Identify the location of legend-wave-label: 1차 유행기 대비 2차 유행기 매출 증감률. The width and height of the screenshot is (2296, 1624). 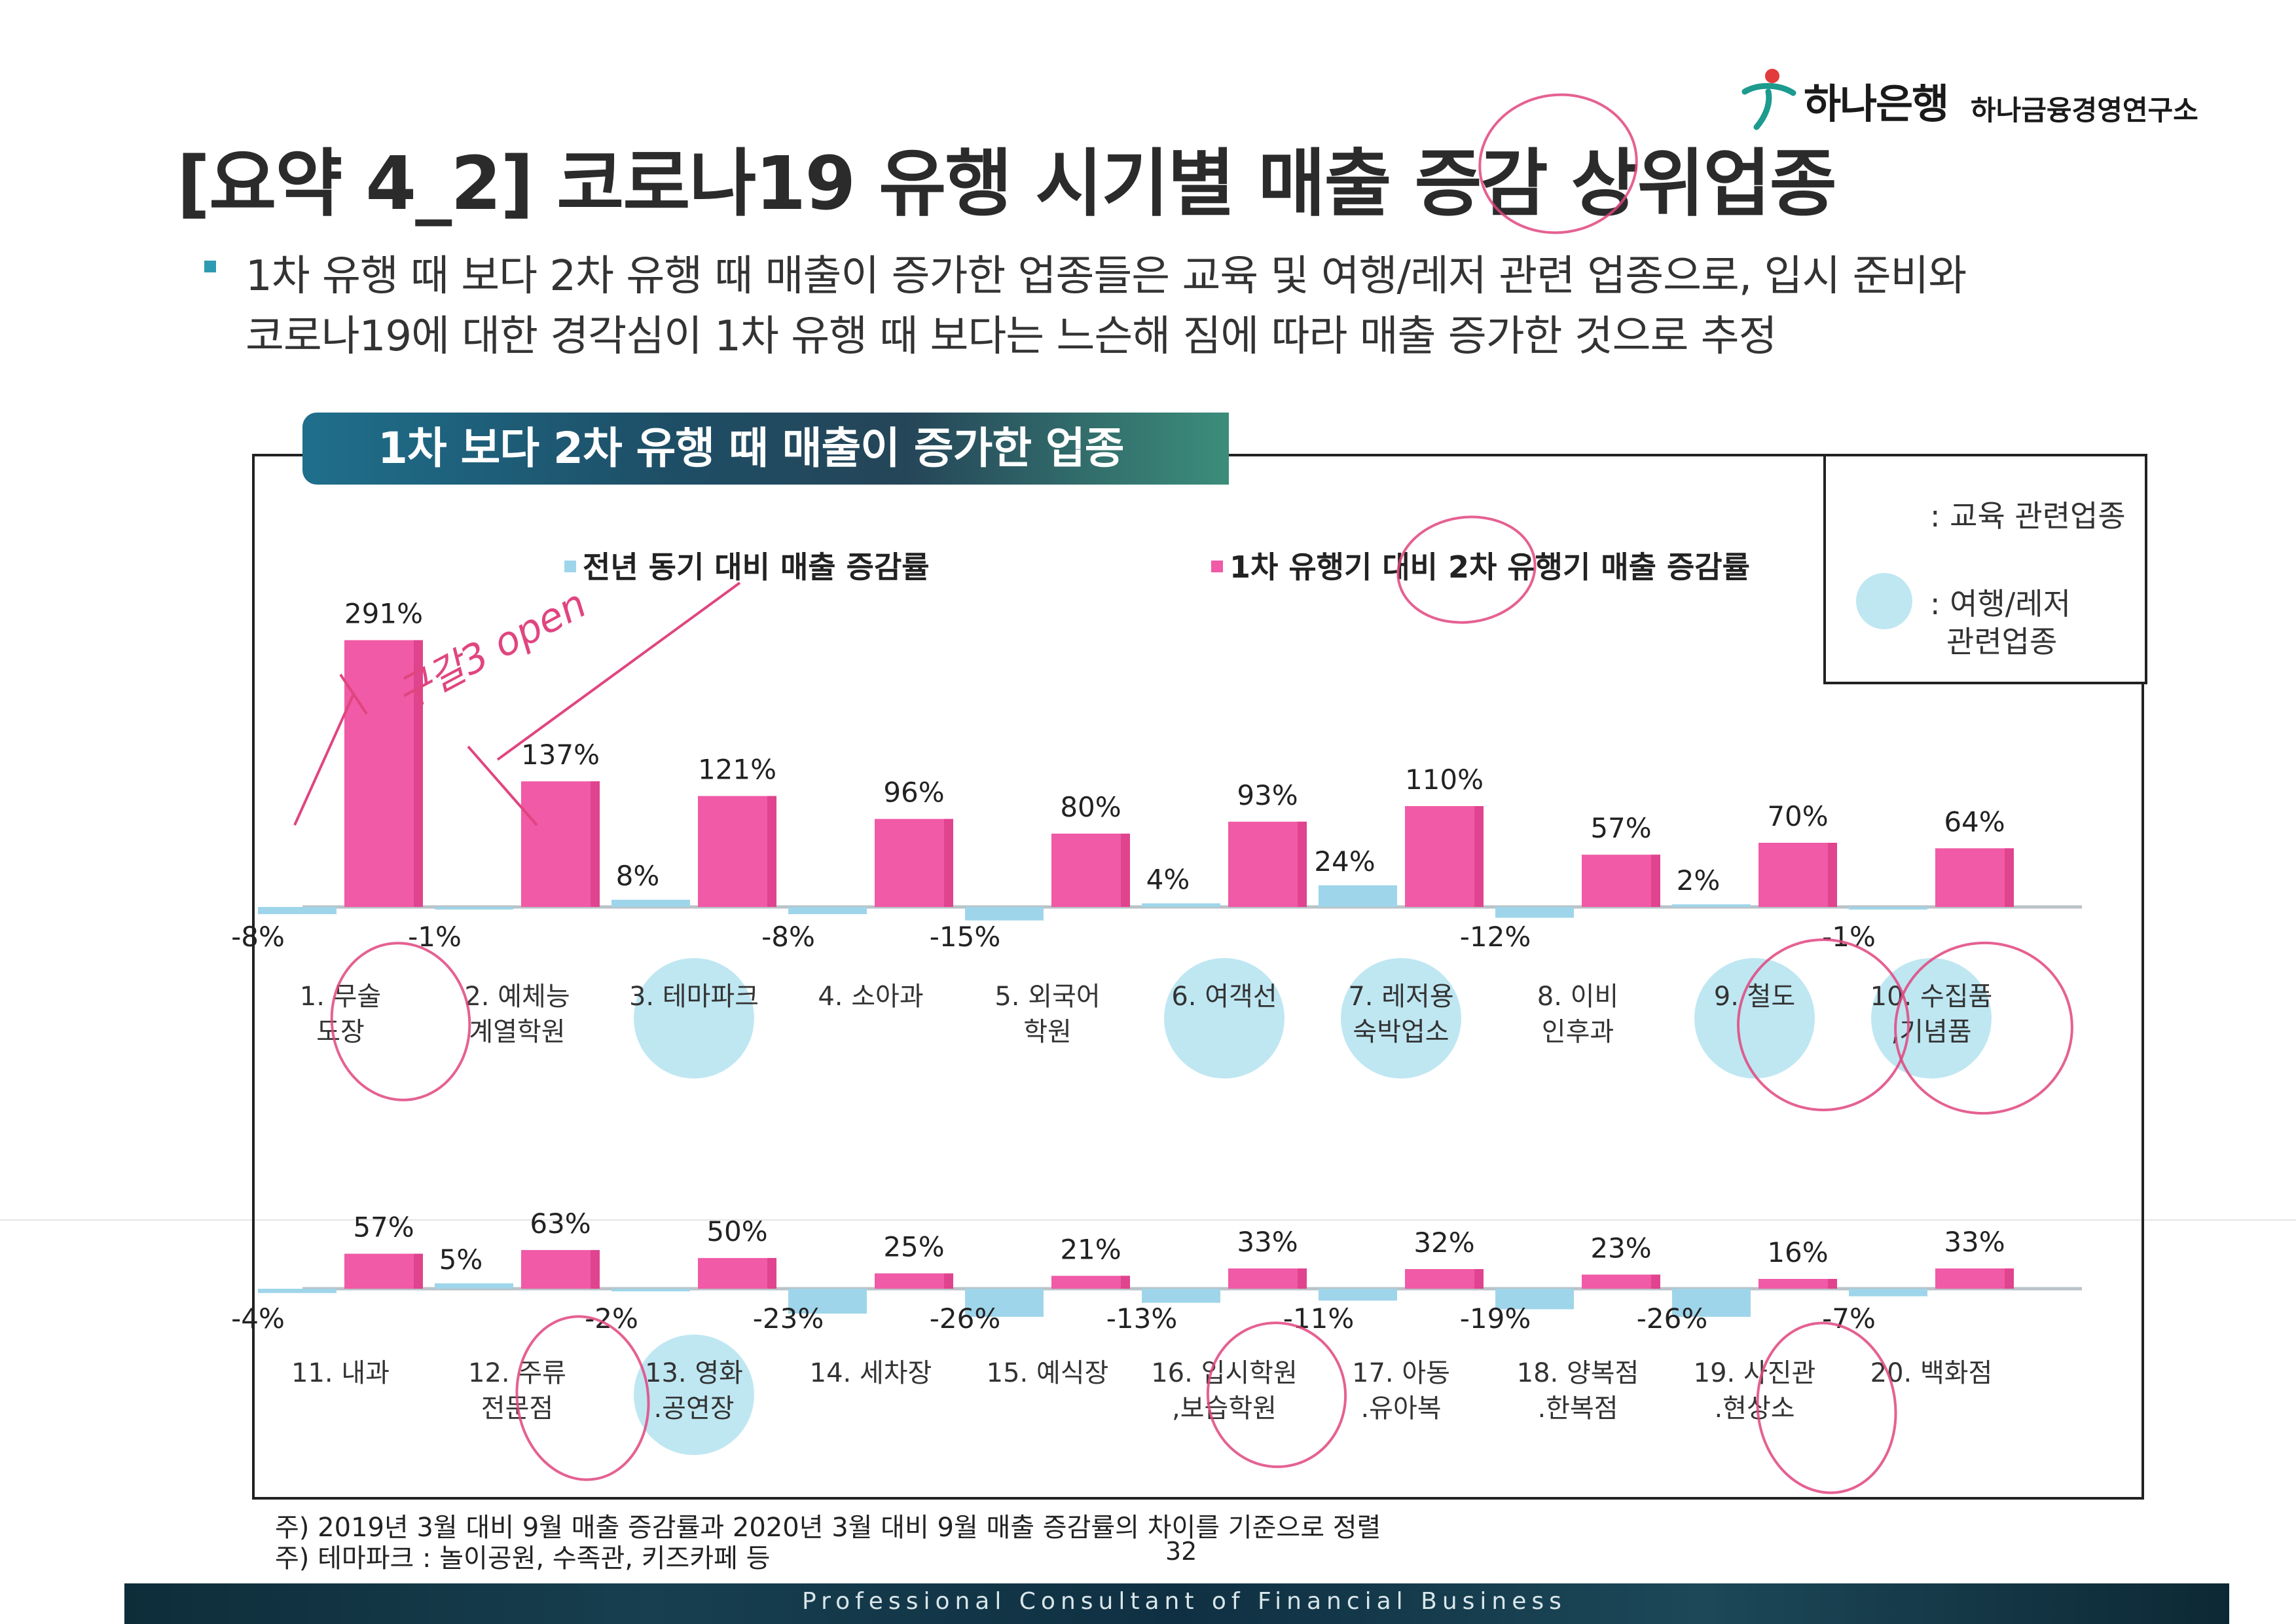
(1490, 567).